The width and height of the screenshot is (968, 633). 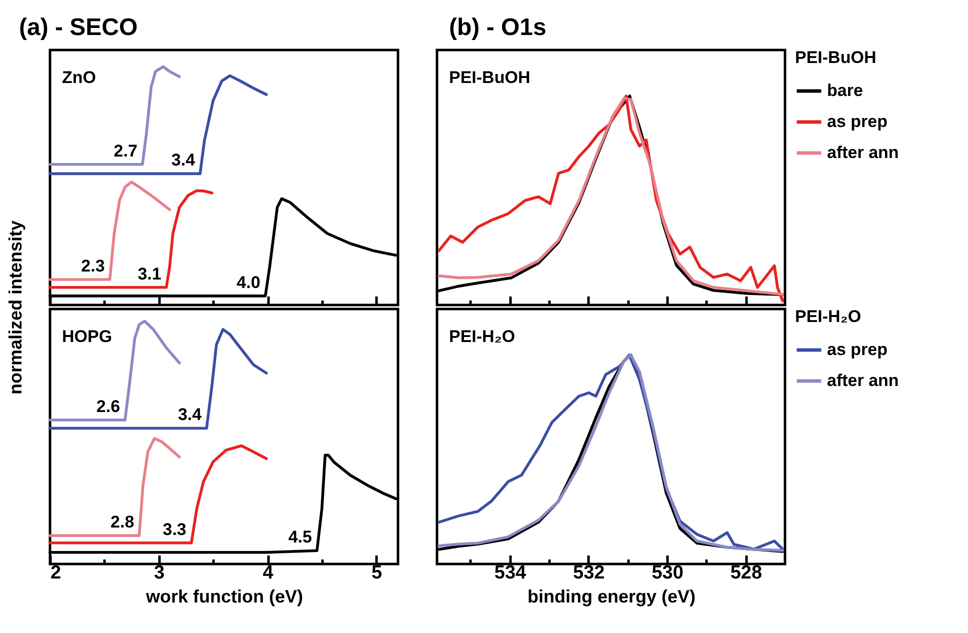 What do you see at coordinates (174, 529) in the screenshot?
I see `annotation: 3.3` at bounding box center [174, 529].